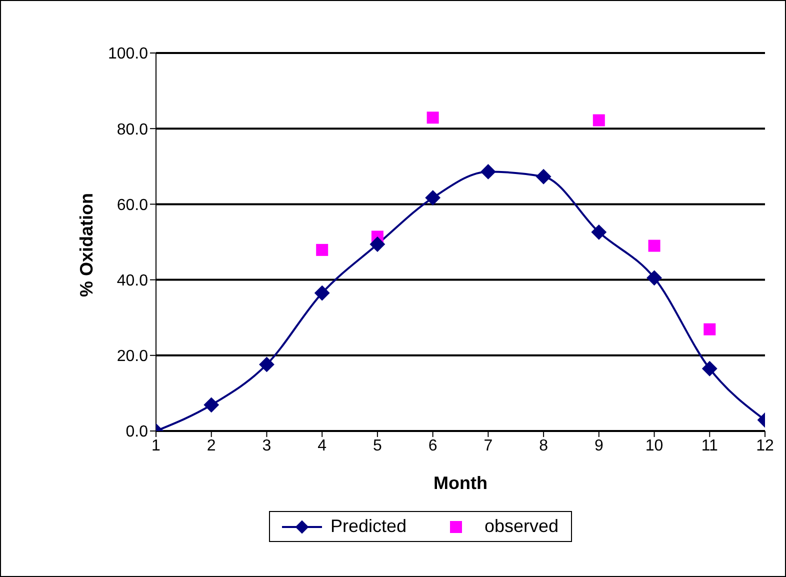 This screenshot has height=577, width=786. Describe the element at coordinates (461, 483) in the screenshot. I see `x-axis-title: Month` at that location.